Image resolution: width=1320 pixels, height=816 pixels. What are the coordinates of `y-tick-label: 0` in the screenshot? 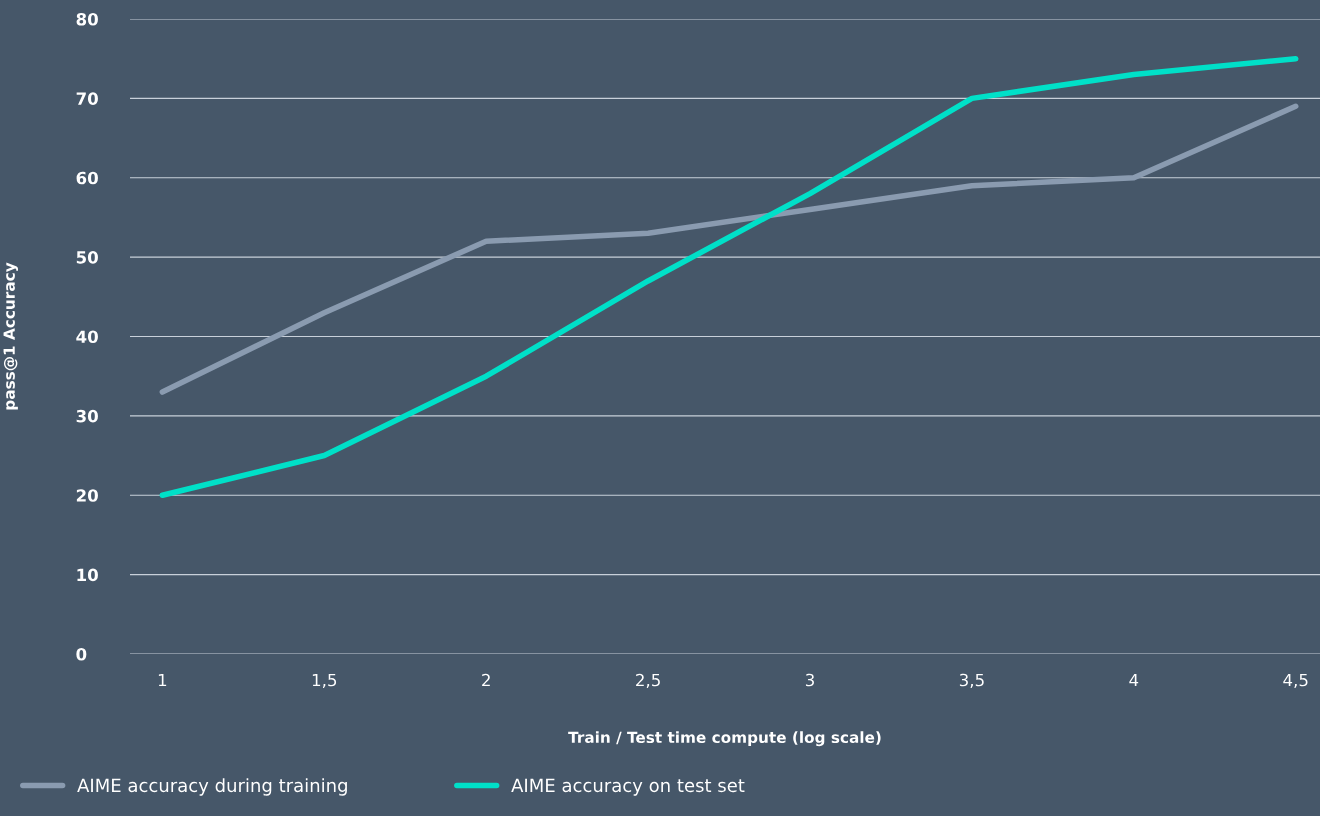 It's located at (81, 654).